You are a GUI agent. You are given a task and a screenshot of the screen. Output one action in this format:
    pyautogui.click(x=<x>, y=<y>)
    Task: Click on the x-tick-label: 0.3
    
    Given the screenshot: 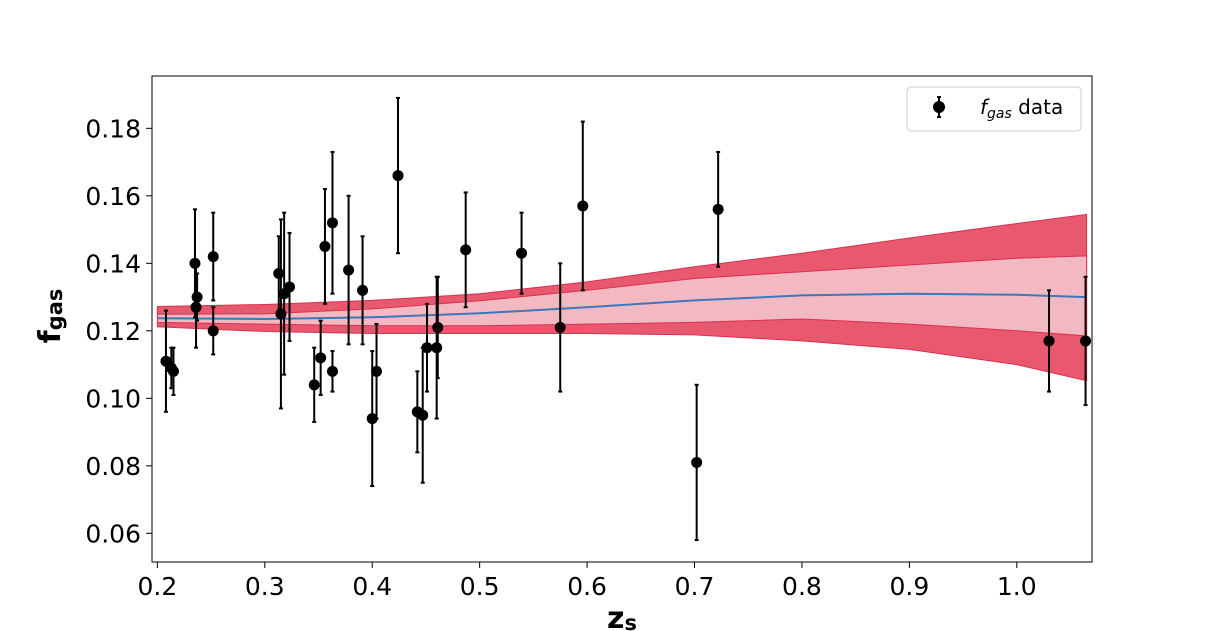 What is the action you would take?
    pyautogui.click(x=265, y=586)
    